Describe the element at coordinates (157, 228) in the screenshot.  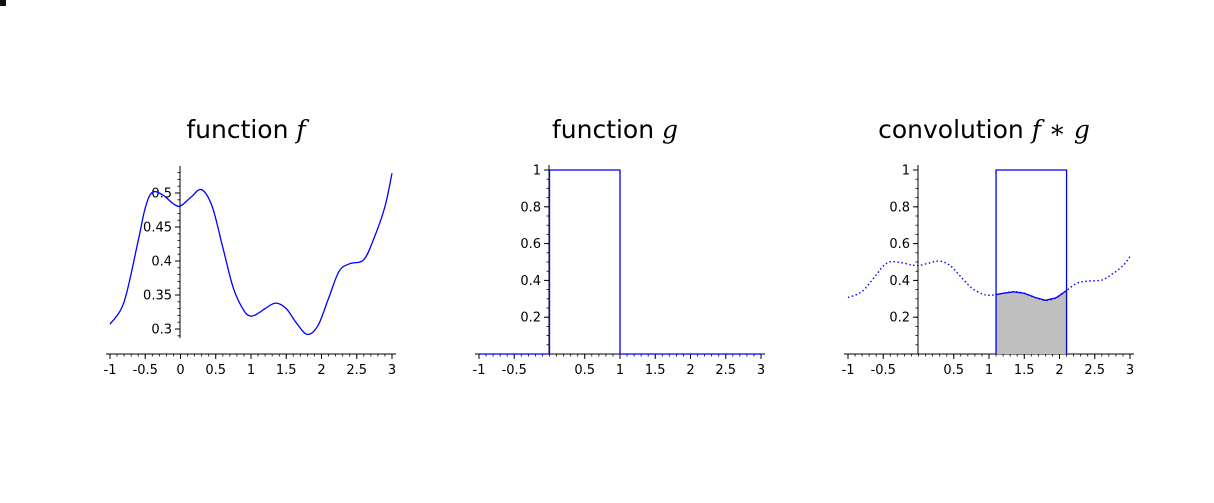
I see `y-tick-label: 0.45` at that location.